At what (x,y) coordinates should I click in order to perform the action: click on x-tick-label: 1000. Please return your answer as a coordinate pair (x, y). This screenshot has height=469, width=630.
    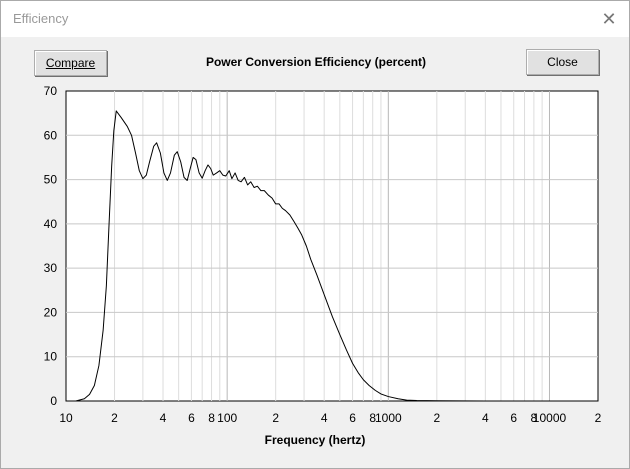
    Looking at the image, I should click on (388, 418).